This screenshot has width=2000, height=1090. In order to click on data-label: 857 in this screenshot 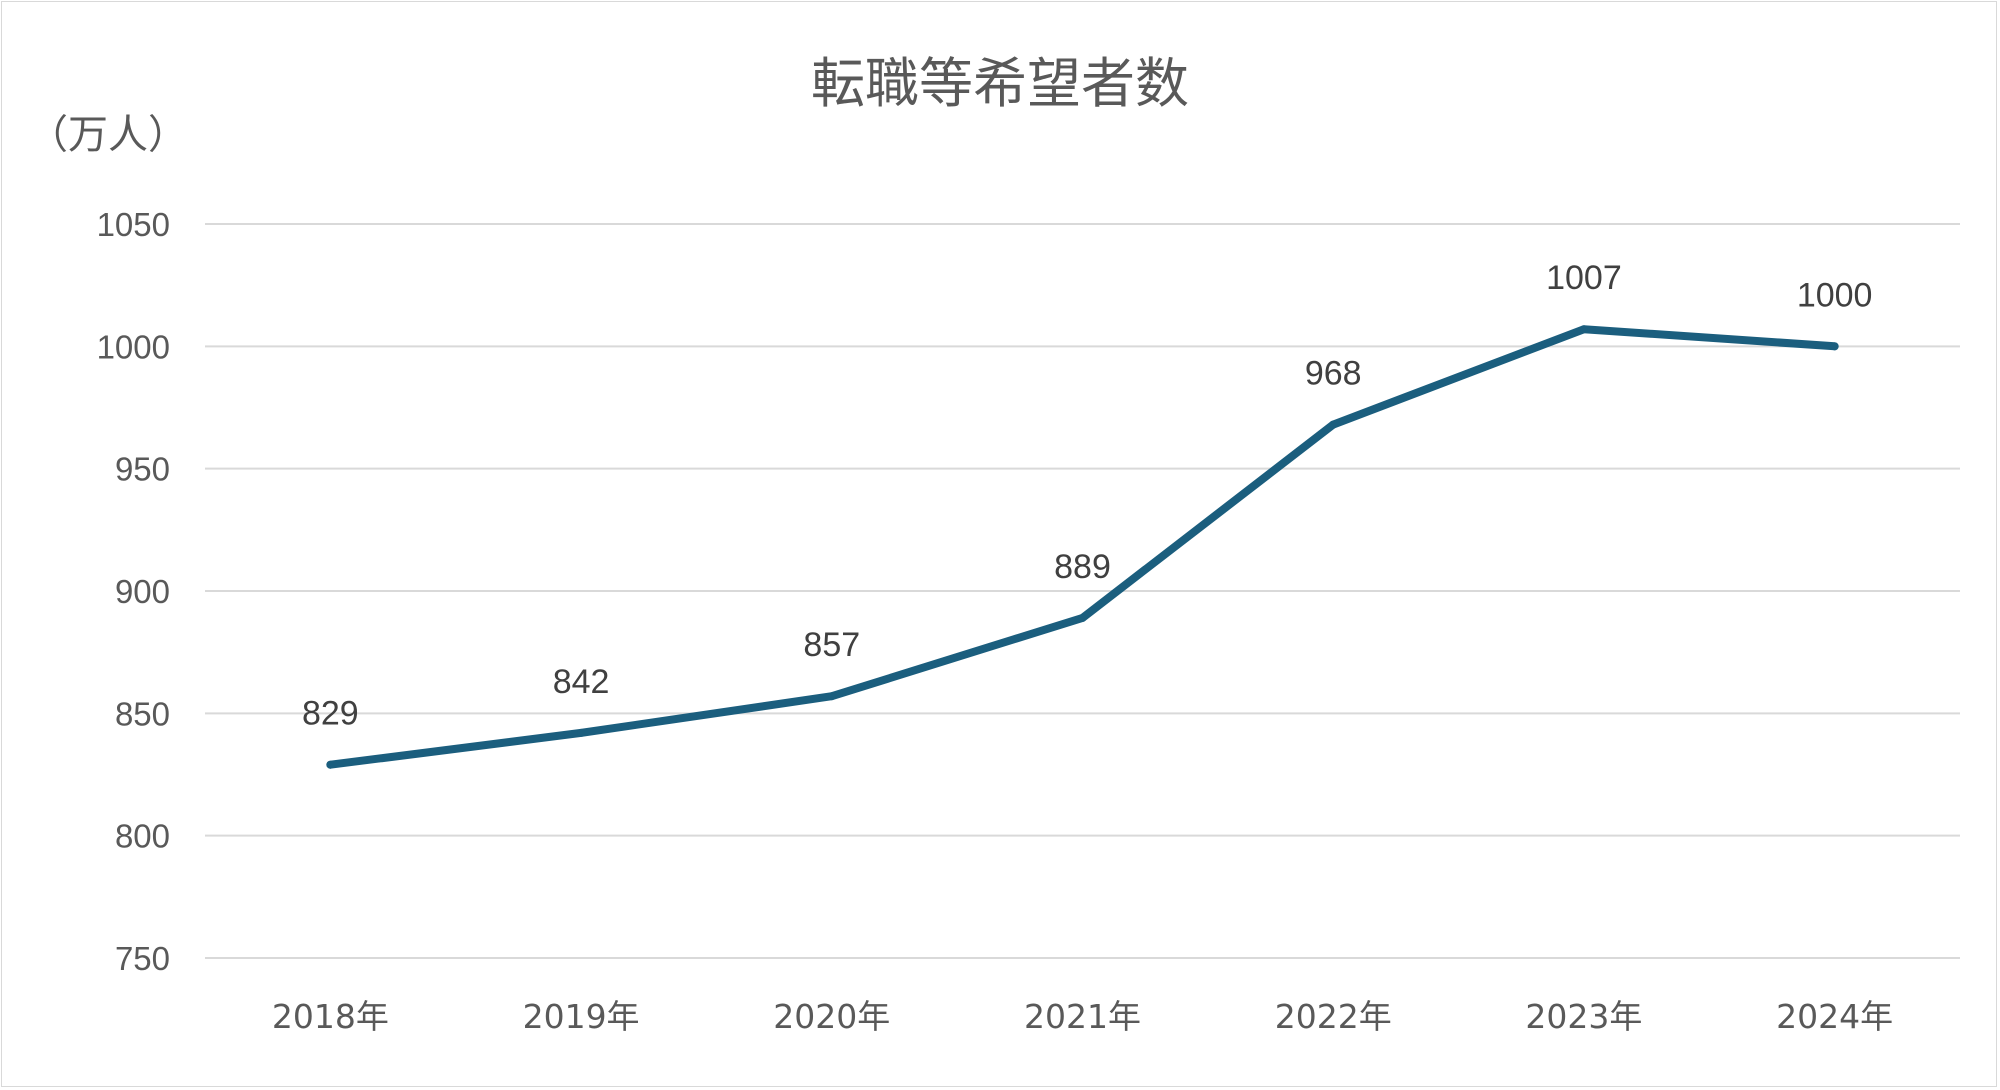, I will do `click(831, 645)`.